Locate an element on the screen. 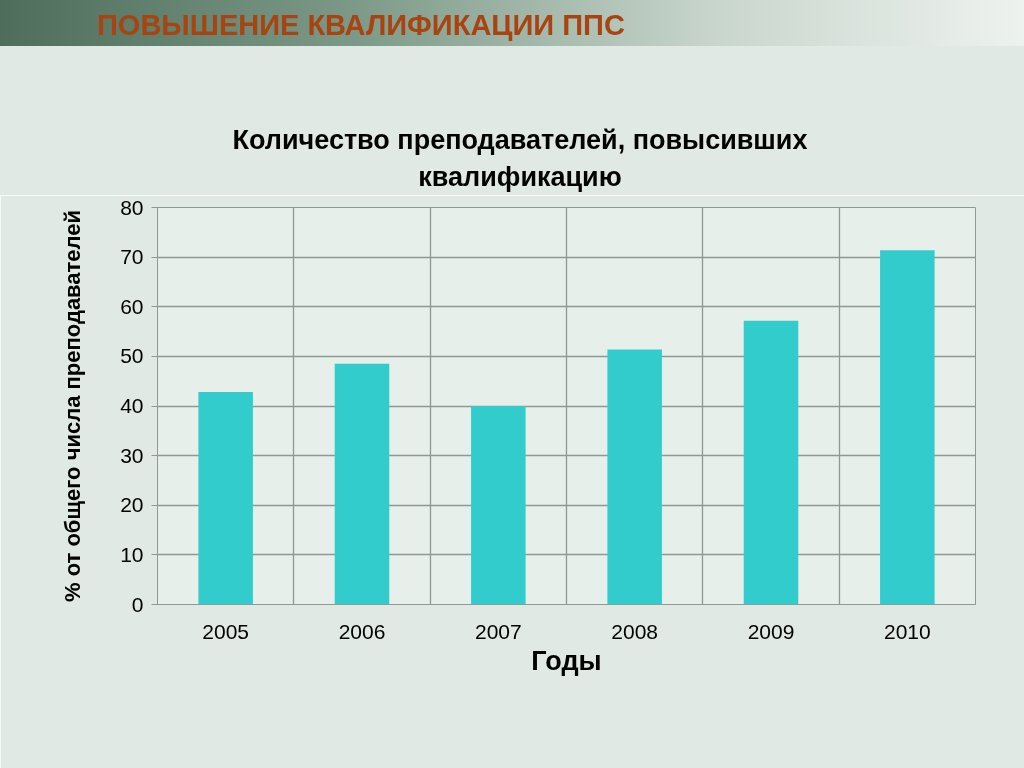  chart-title: ПОВЫШЕНИЕ КВАЛИФИКАЦИИ ППС is located at coordinates (361, 25).